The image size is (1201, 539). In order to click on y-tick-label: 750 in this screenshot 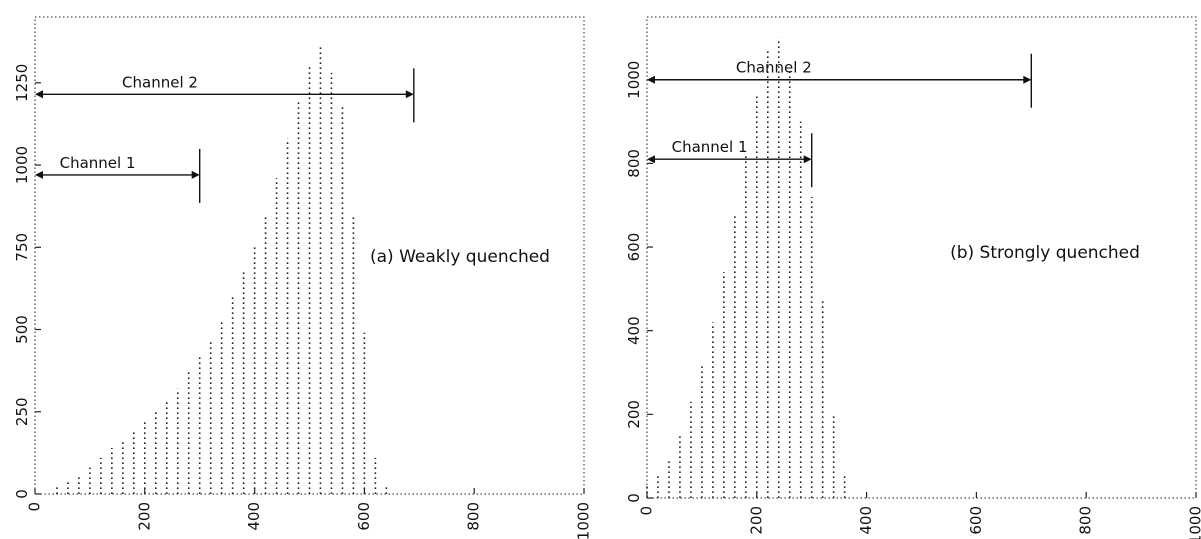, I will do `click(22, 247)`.